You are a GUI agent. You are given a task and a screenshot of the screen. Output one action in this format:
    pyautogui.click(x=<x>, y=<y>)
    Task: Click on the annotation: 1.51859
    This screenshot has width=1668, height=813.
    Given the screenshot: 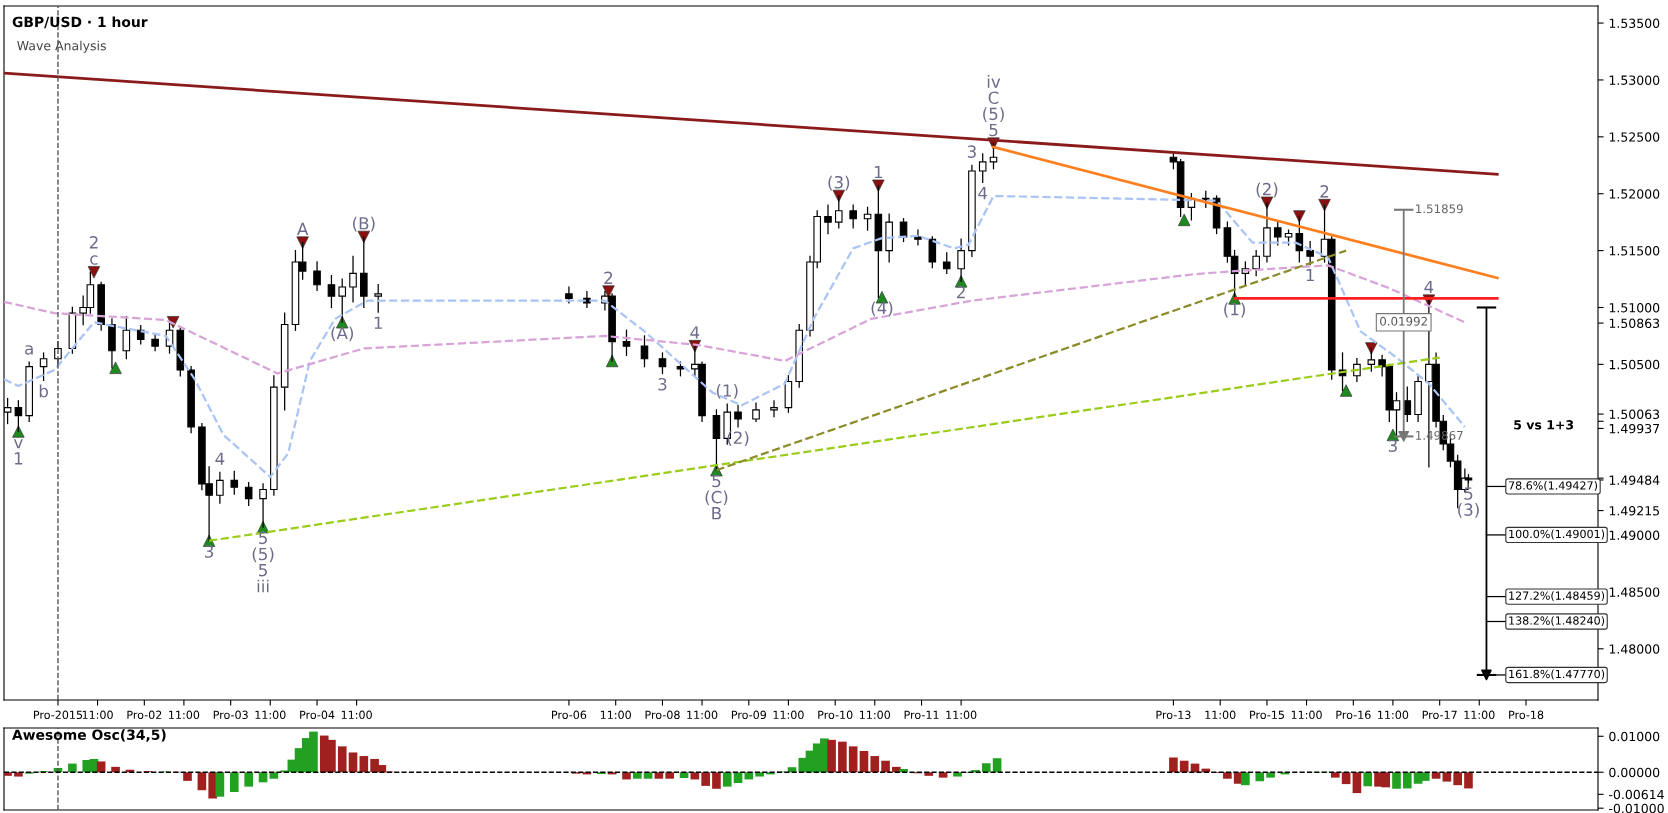 What is the action you would take?
    pyautogui.click(x=1439, y=209)
    